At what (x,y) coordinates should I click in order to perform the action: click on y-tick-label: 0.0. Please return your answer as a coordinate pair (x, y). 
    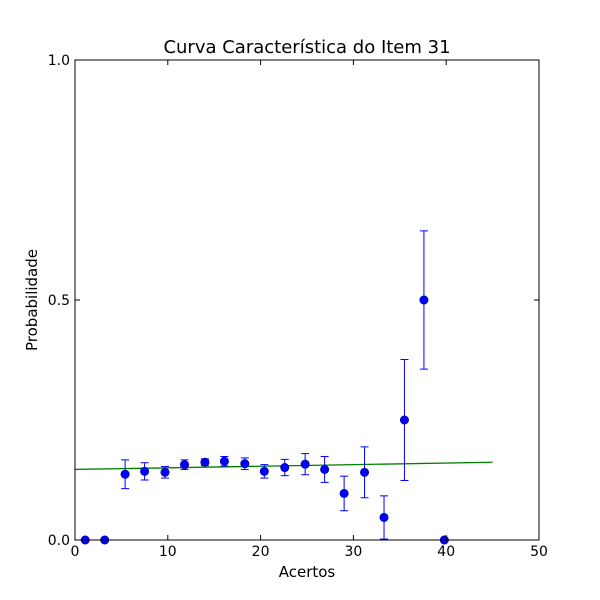
    Looking at the image, I should click on (59, 541).